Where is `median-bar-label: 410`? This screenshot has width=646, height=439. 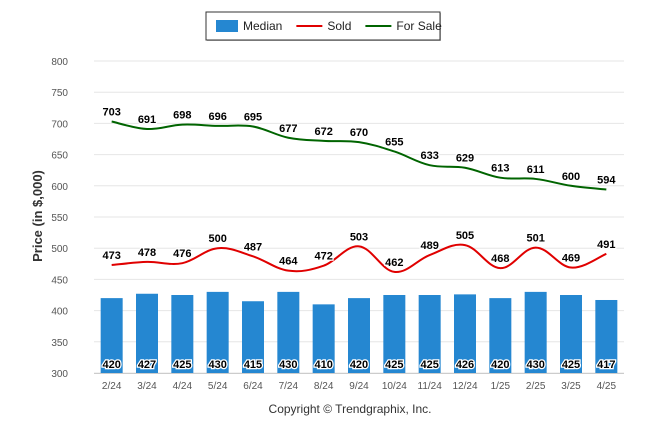 median-bar-label: 410 is located at coordinates (323, 365).